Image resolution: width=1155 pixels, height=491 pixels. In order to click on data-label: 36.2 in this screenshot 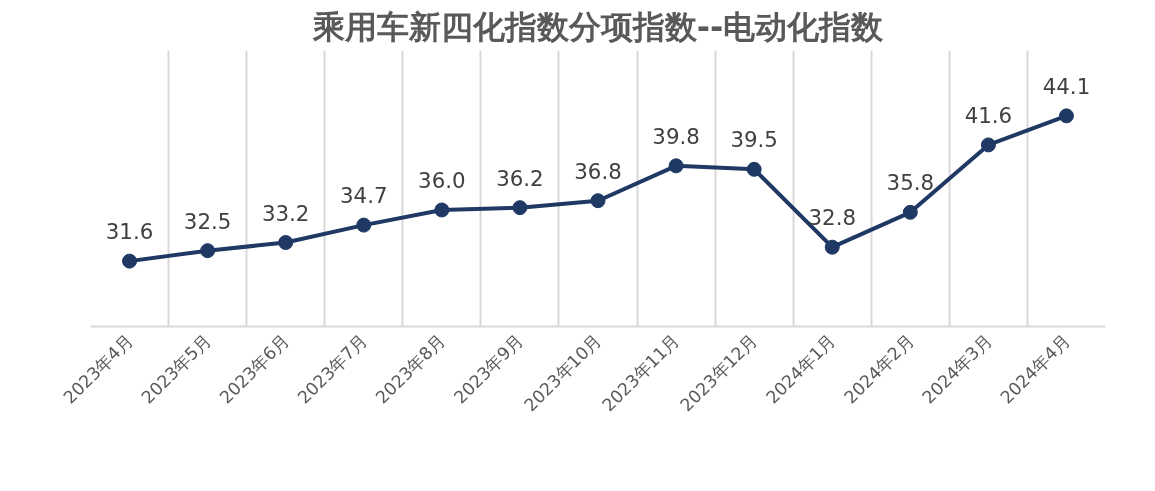, I will do `click(520, 178)`.